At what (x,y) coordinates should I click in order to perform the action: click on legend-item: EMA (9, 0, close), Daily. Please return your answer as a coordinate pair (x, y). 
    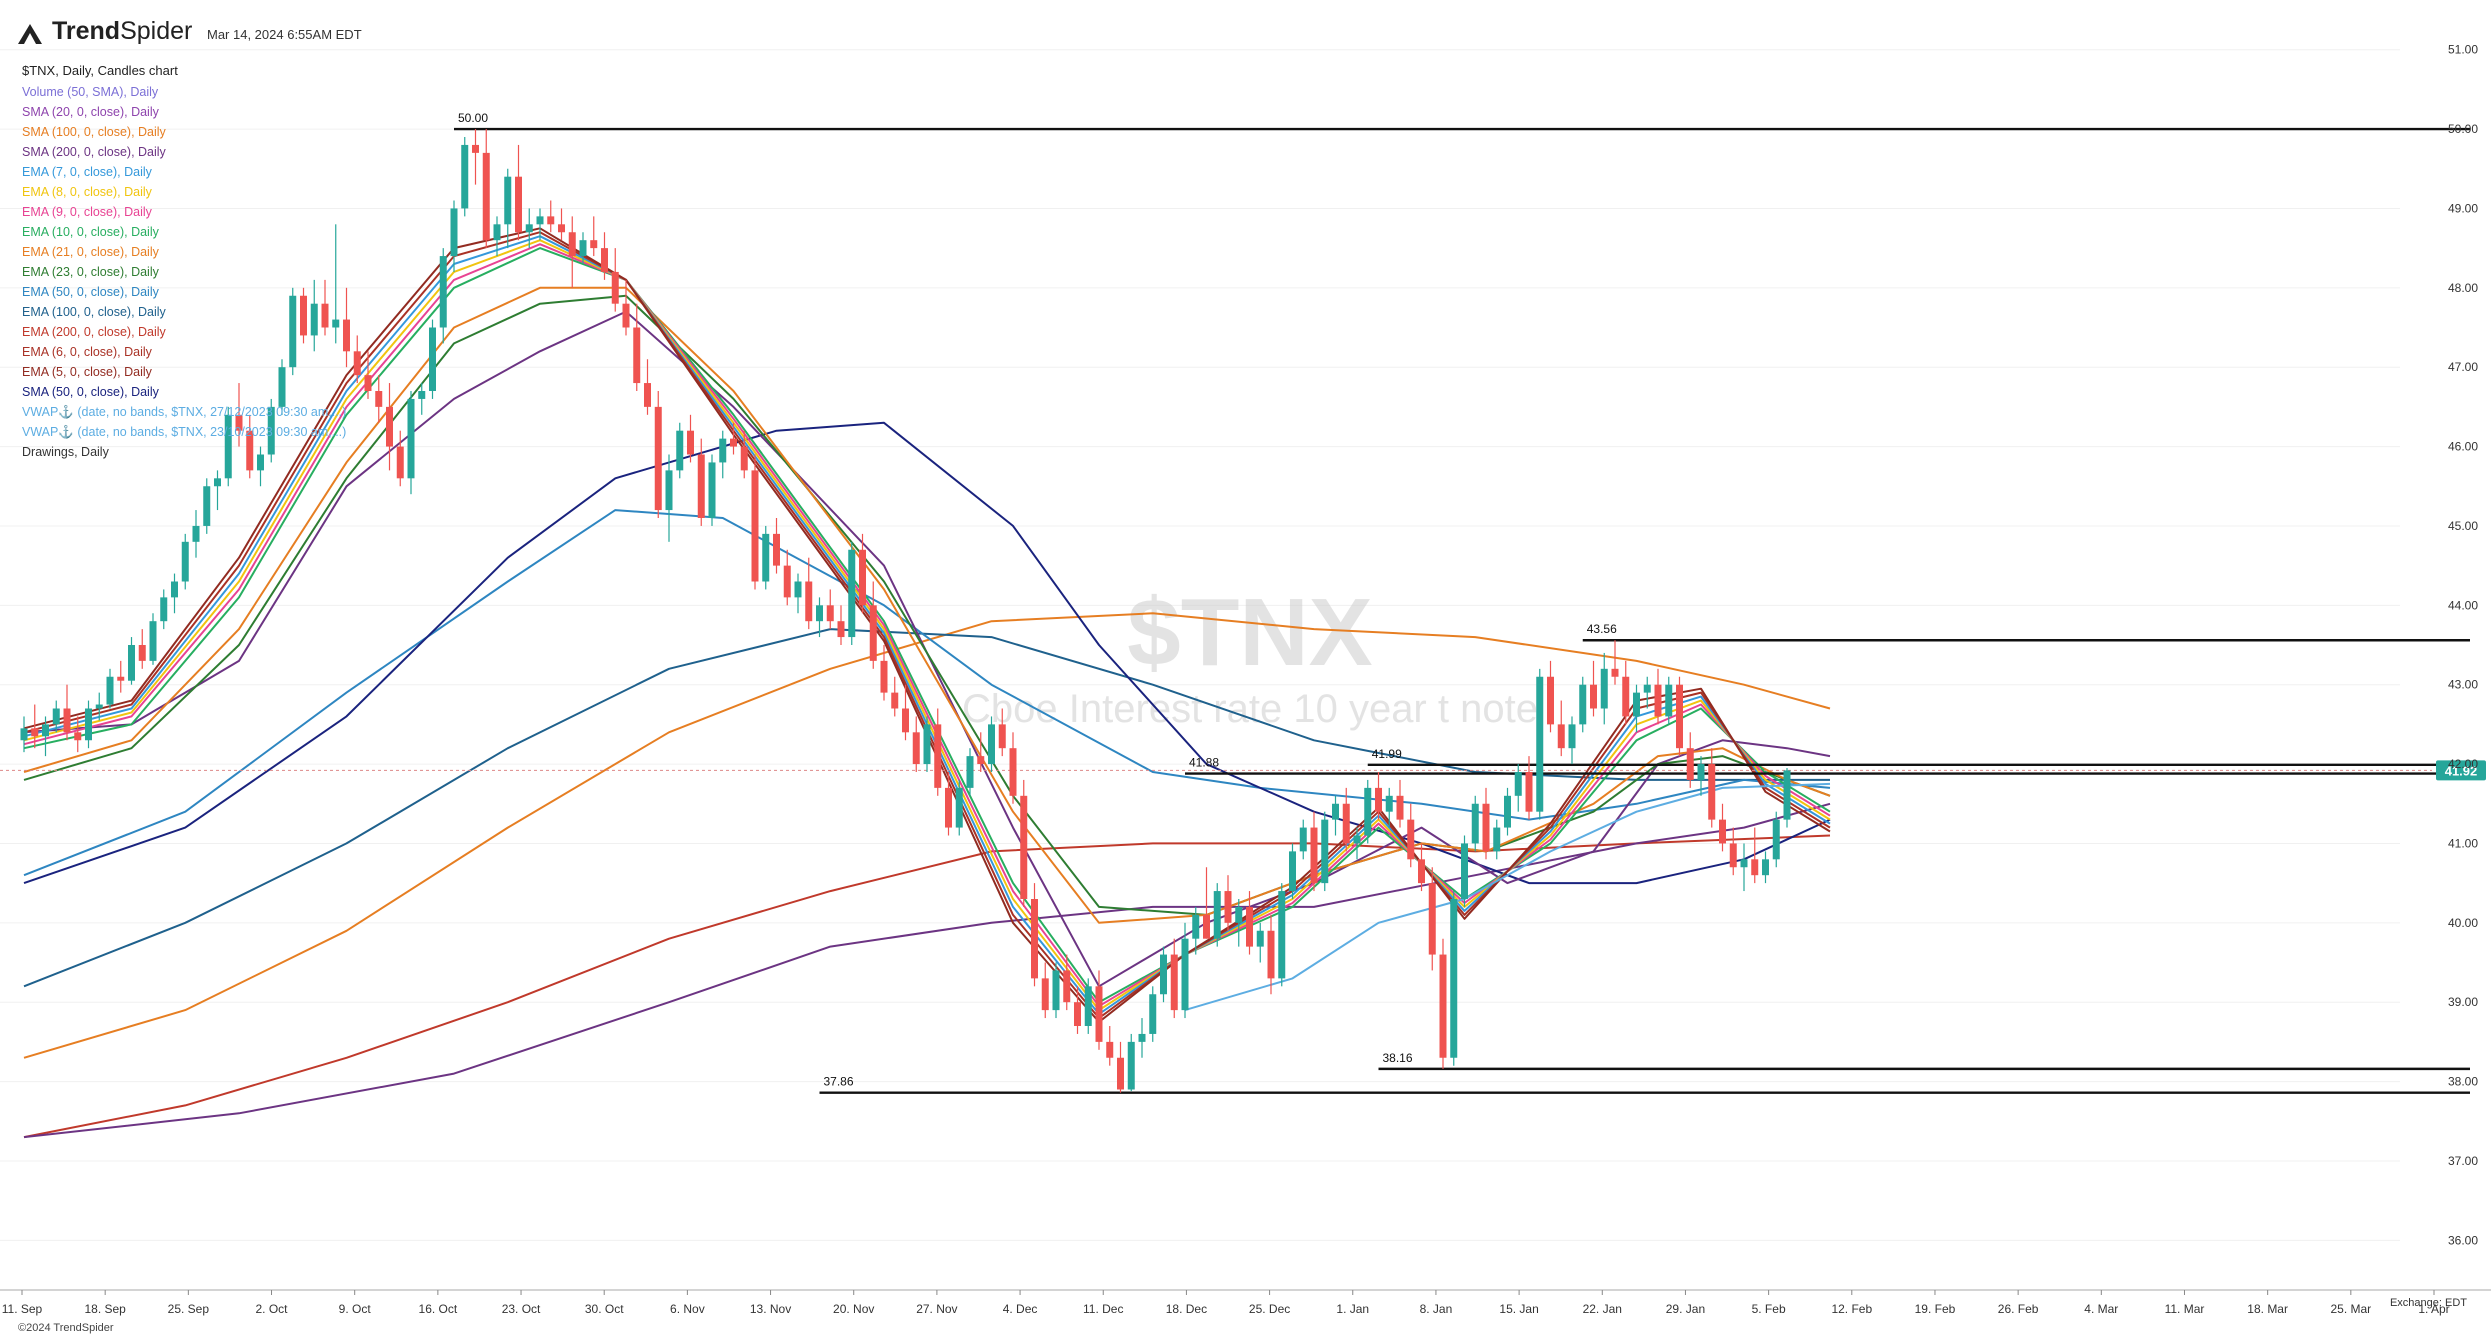
    Looking at the image, I should click on (87, 212).